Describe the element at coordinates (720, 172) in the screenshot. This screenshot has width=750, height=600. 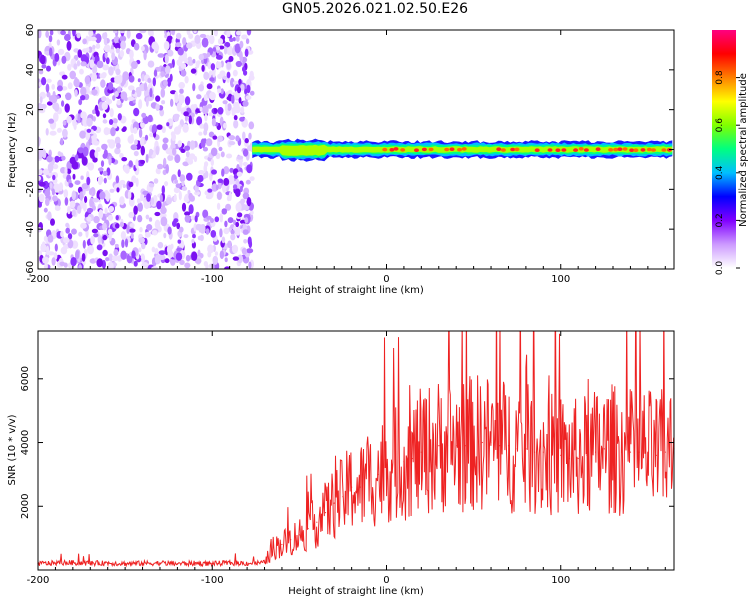
I see `colorbar-tick-label: 0.4` at that location.